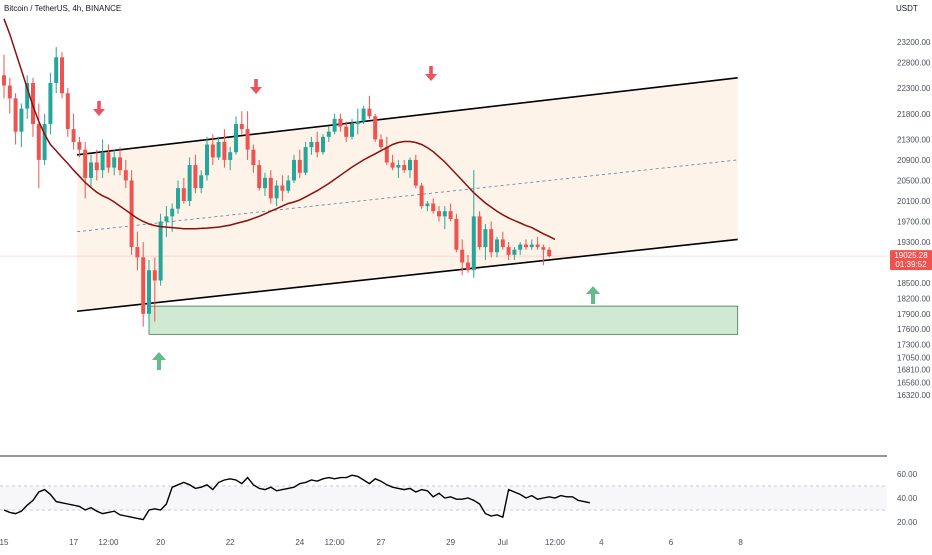  Describe the element at coordinates (914, 42) in the screenshot. I see `price-axis-label: 23200.00` at that location.